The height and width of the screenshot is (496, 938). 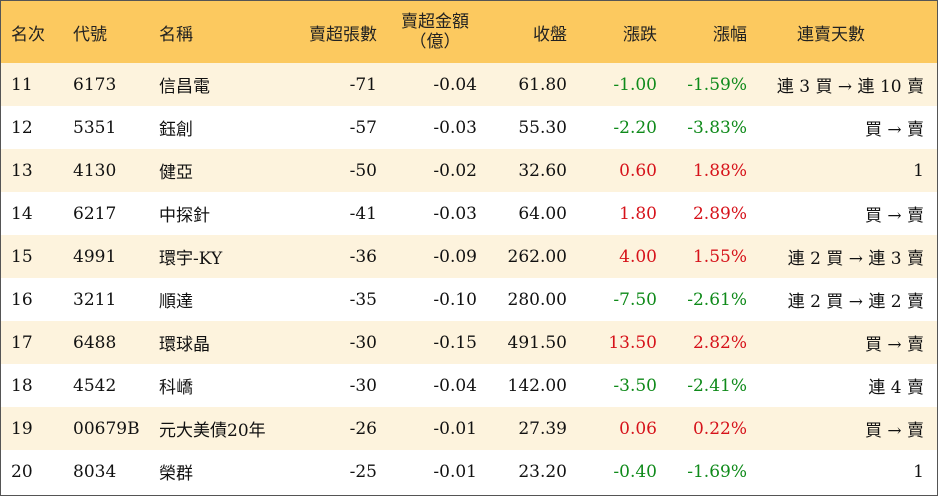 What do you see at coordinates (435, 42) in the screenshot?
I see `header-sell-amount-unit: （億）` at bounding box center [435, 42].